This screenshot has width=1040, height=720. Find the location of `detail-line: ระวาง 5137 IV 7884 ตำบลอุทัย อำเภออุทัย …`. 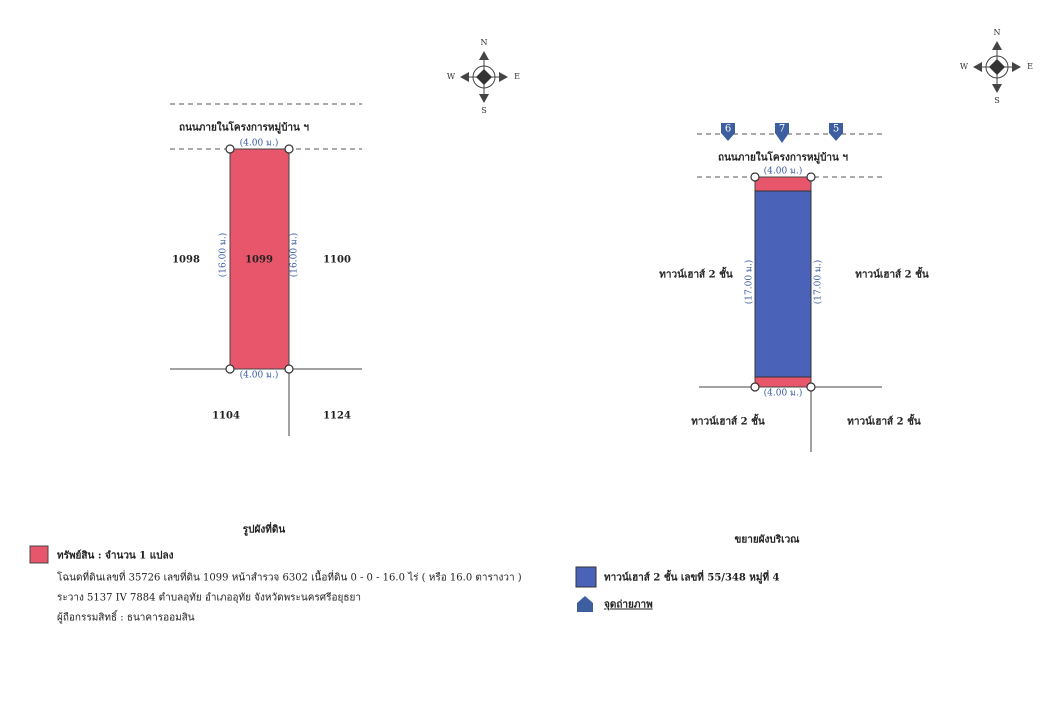

detail-line: ระวาง 5137 IV 7884 ตำบลอุทัย อำเภออุทัย … is located at coordinates (209, 598).